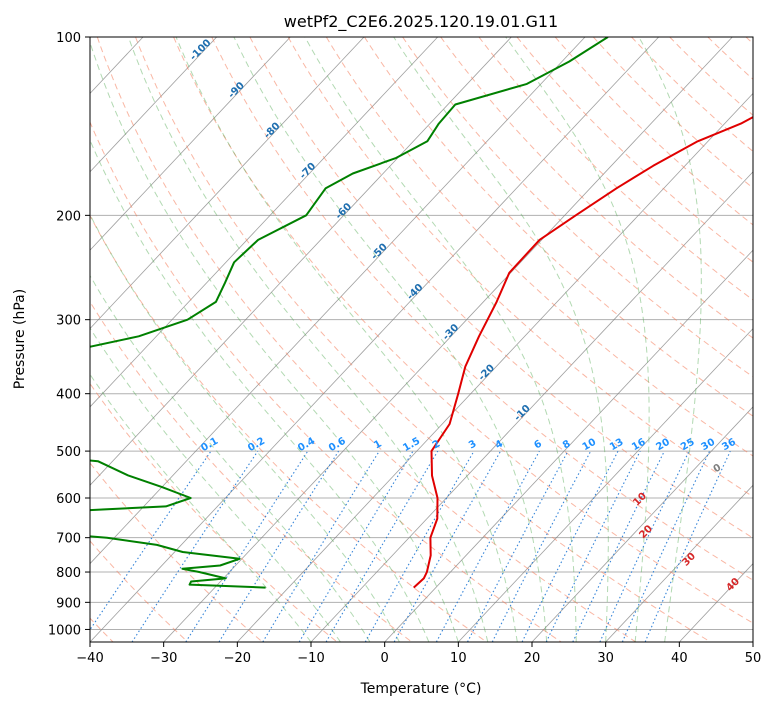  I want to click on x-tick-label: 20, so click(532, 658).